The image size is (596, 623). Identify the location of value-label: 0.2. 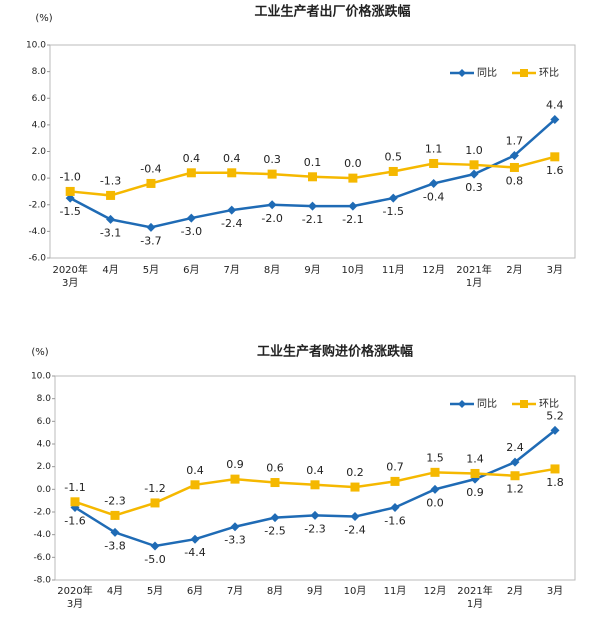
(355, 472).